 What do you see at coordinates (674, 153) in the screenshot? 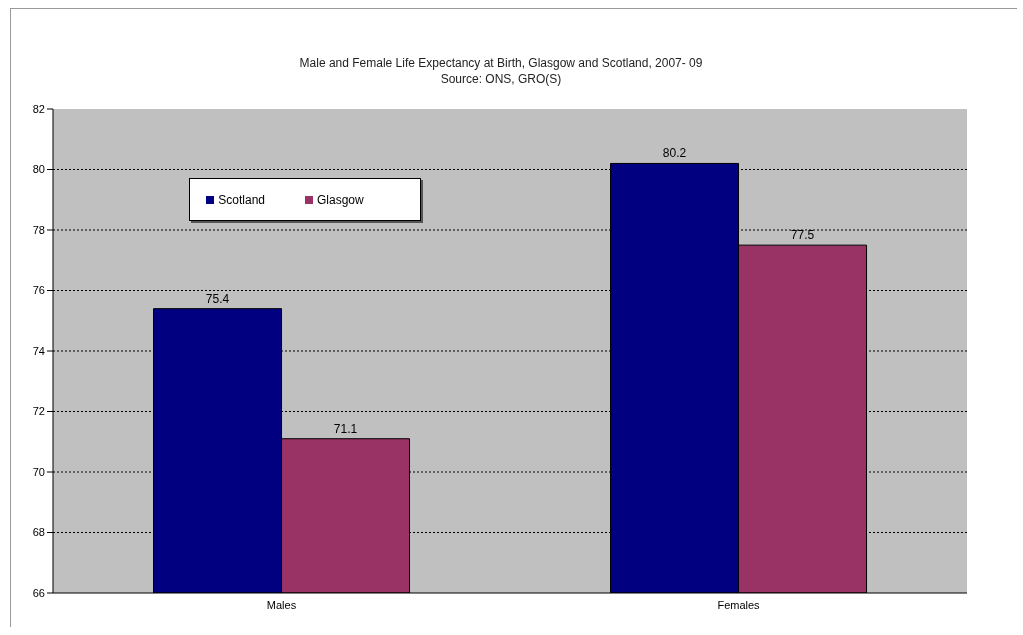
I see `data-label: 80.2` at bounding box center [674, 153].